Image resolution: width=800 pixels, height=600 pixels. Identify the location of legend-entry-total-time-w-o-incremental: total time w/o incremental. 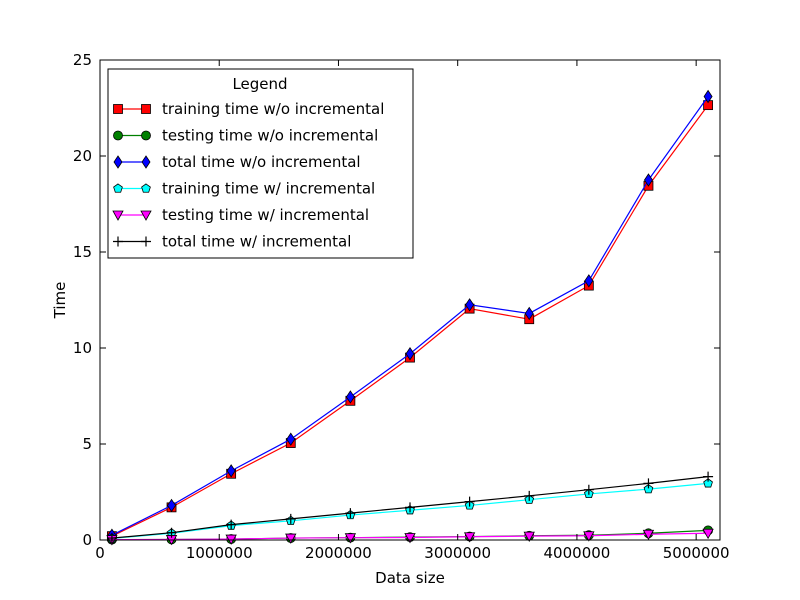
(237, 162).